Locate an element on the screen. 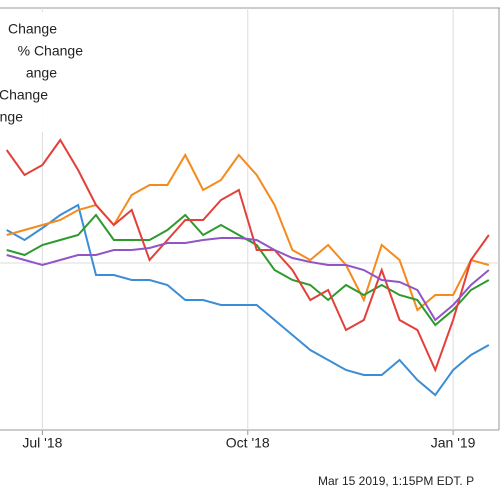 This screenshot has height=500, width=500. x-tick-label: Jul '18 is located at coordinates (42, 443).